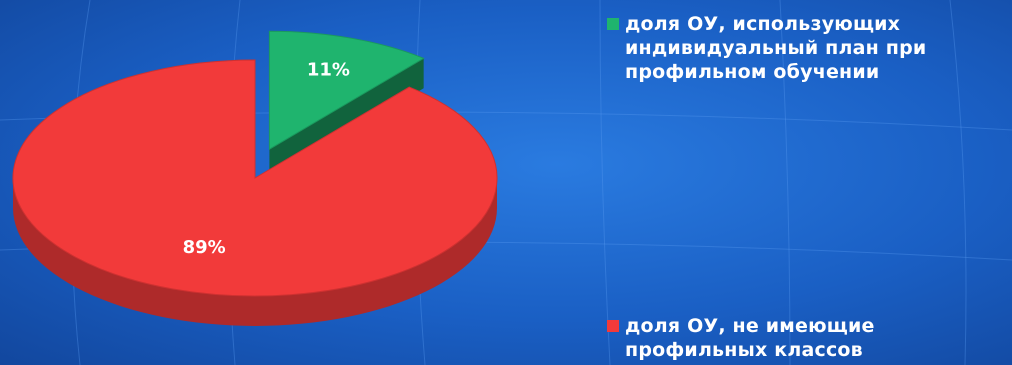 The width and height of the screenshot is (1012, 365). I want to click on legend-entry-no-profile-classes: доля ОУ, не имеющие профильных классов, so click(807, 338).